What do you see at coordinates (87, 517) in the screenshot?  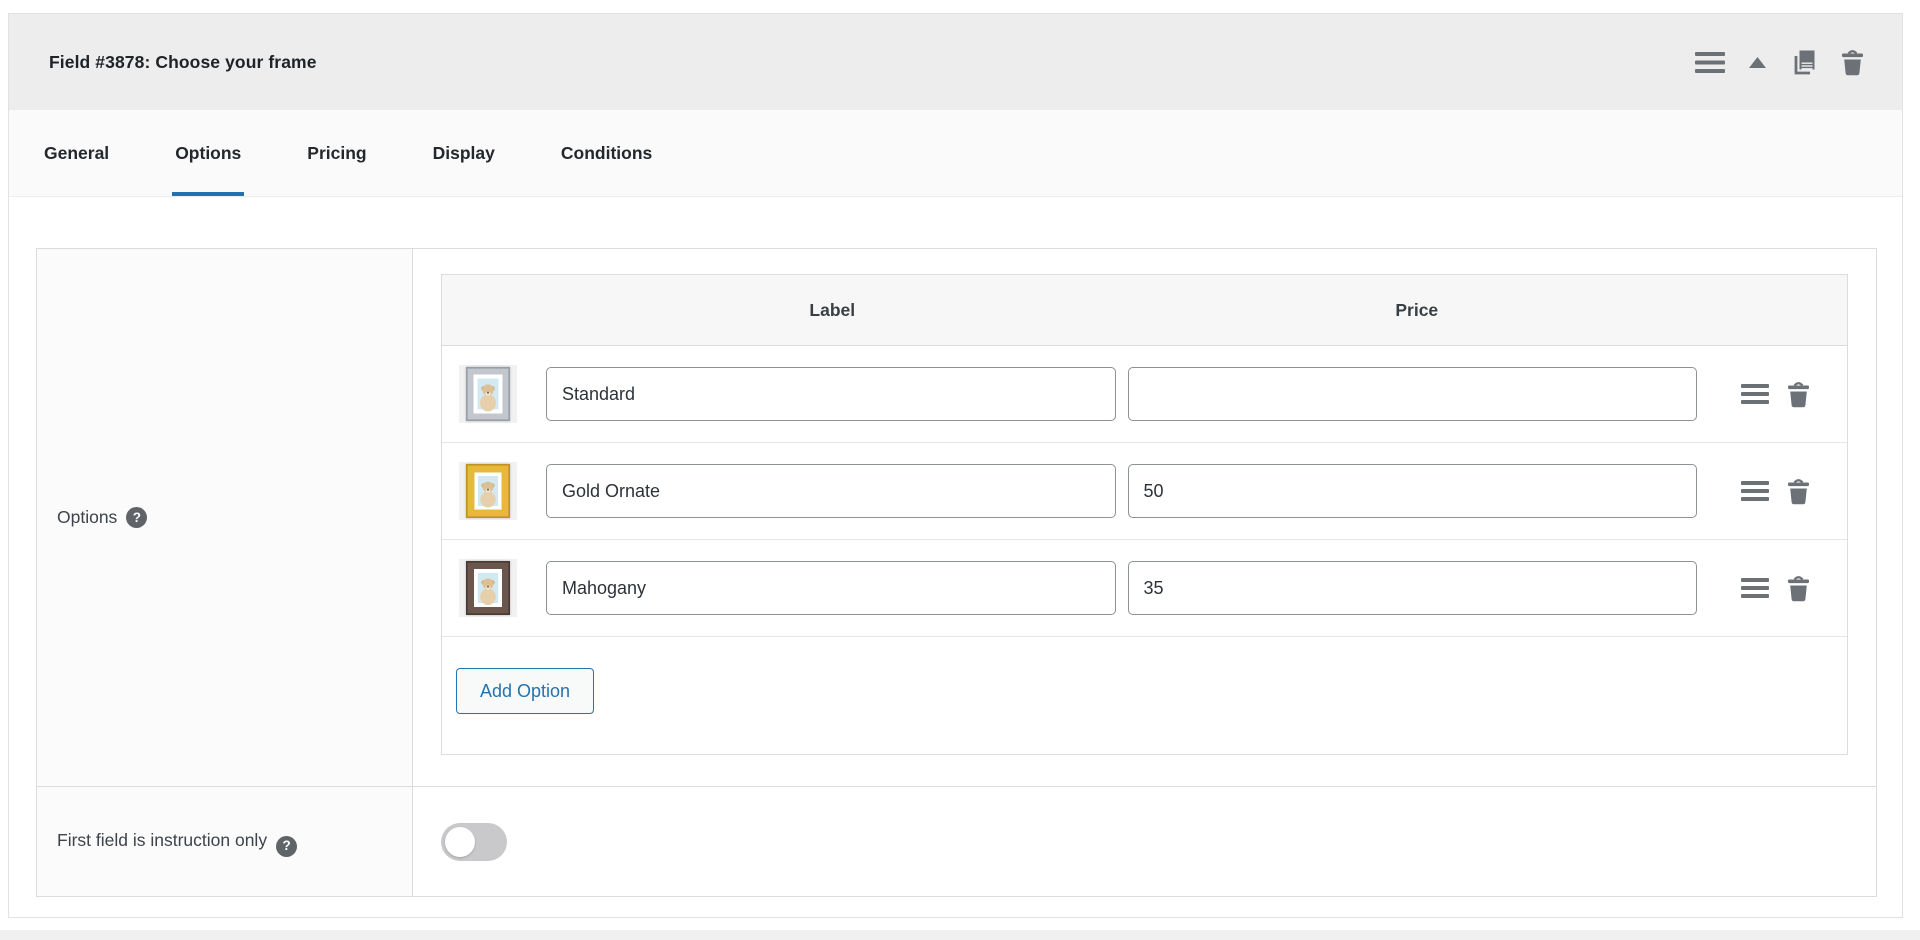 I see `options-label: Options` at bounding box center [87, 517].